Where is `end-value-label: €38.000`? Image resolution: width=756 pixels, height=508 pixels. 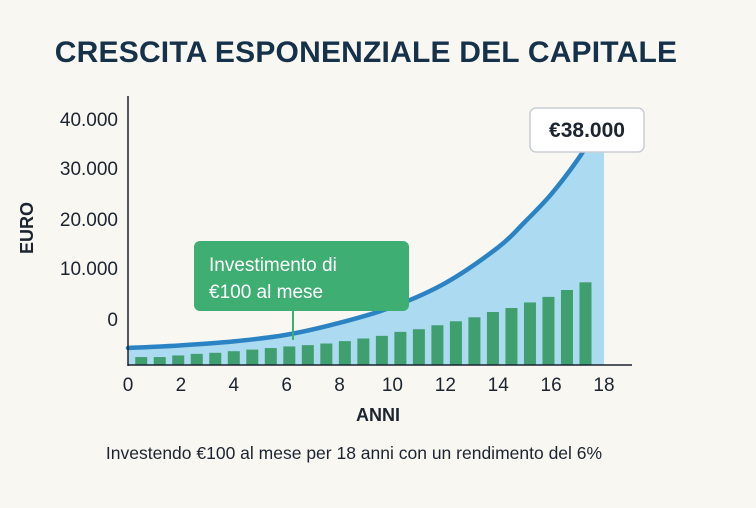
end-value-label: €38.000 is located at coordinates (587, 130).